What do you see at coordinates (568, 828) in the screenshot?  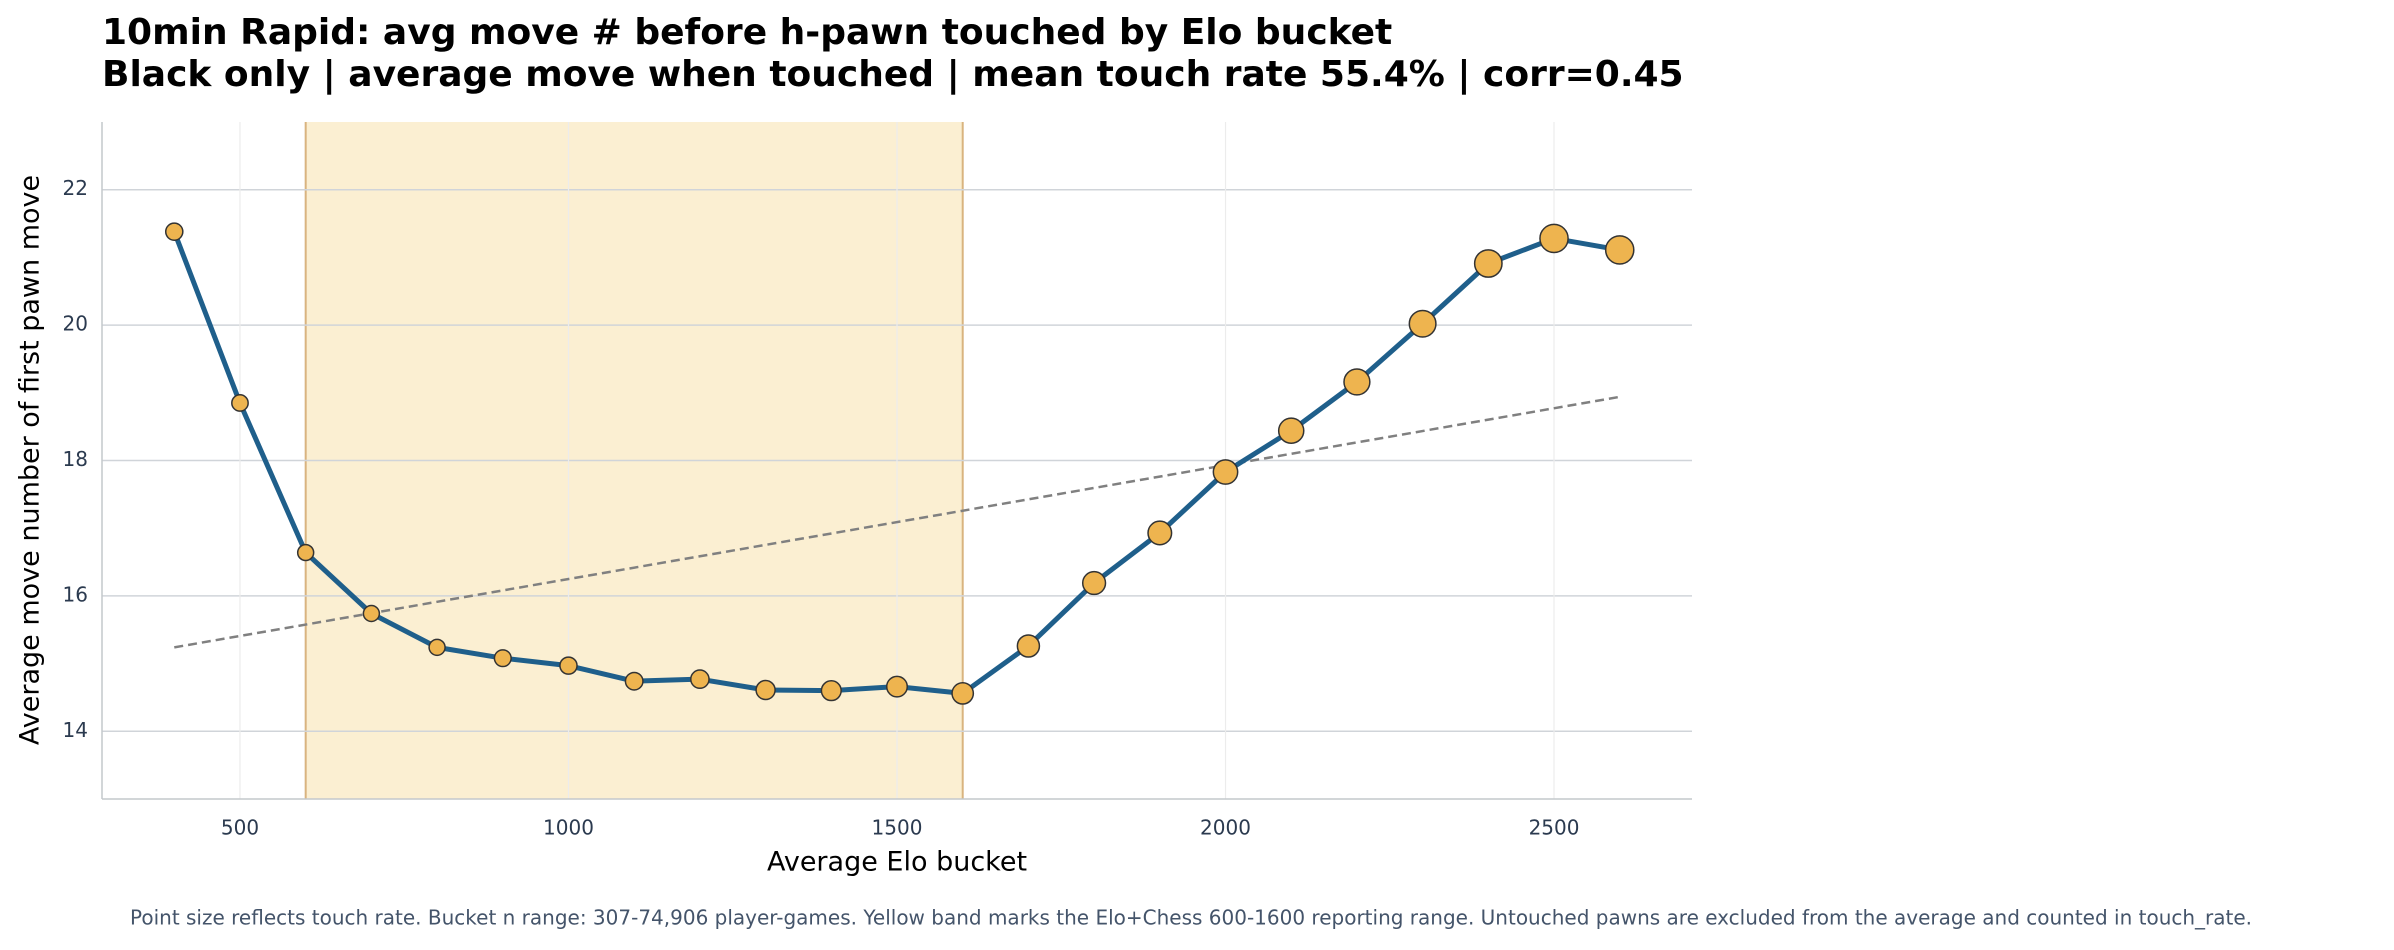 I see `x-tick-label: 1000` at bounding box center [568, 828].